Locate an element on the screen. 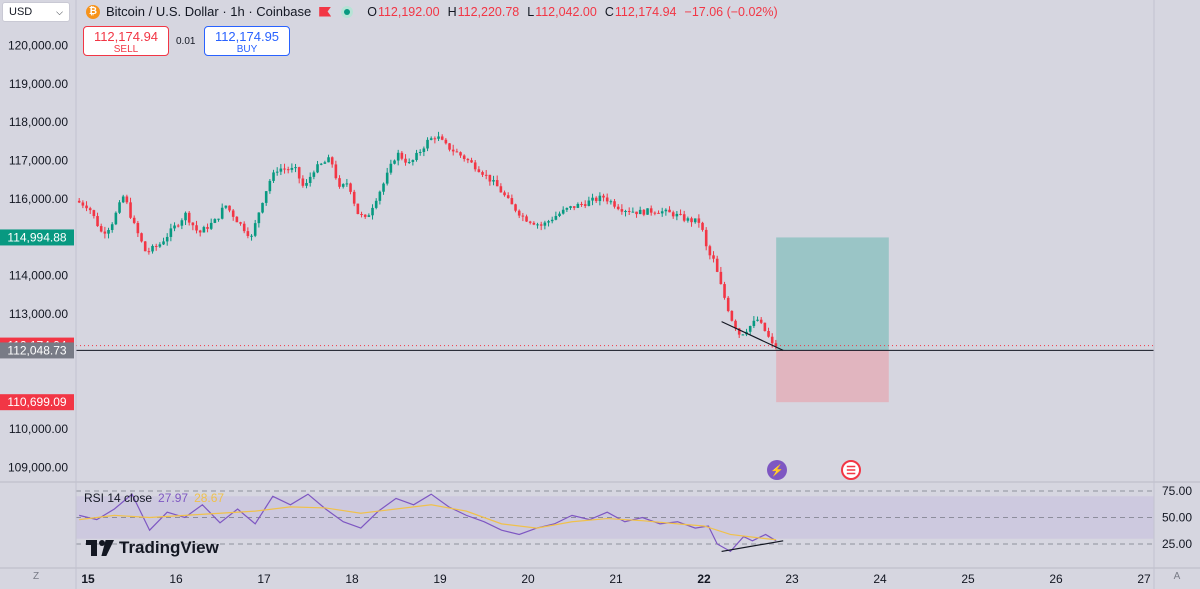  time-tick-label: 18 is located at coordinates (352, 579).